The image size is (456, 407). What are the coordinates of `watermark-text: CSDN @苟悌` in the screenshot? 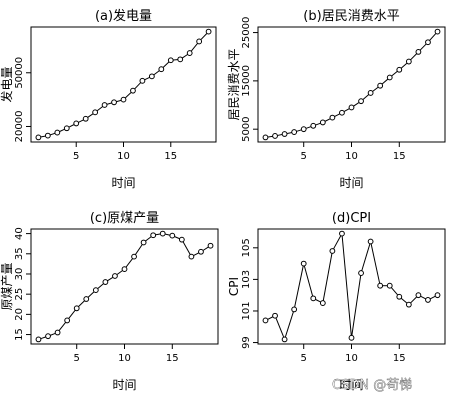 It's located at (372, 385).